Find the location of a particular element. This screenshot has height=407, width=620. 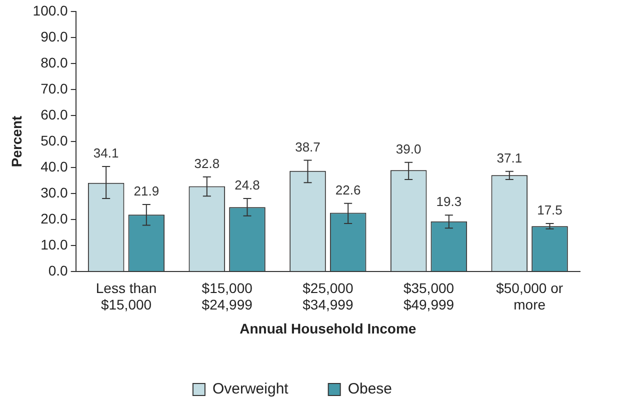

x-tick-label: $50,000 or more is located at coordinates (530, 296).